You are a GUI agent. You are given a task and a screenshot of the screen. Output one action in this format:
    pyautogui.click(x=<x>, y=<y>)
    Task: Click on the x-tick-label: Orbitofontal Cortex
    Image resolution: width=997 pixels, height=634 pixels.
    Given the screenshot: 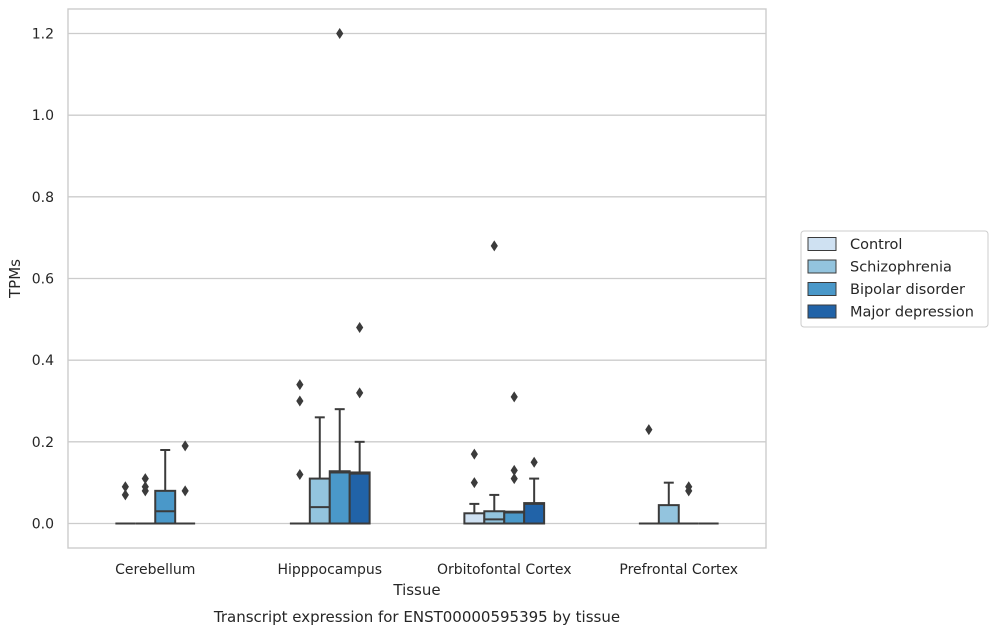 What is the action you would take?
    pyautogui.click(x=504, y=570)
    